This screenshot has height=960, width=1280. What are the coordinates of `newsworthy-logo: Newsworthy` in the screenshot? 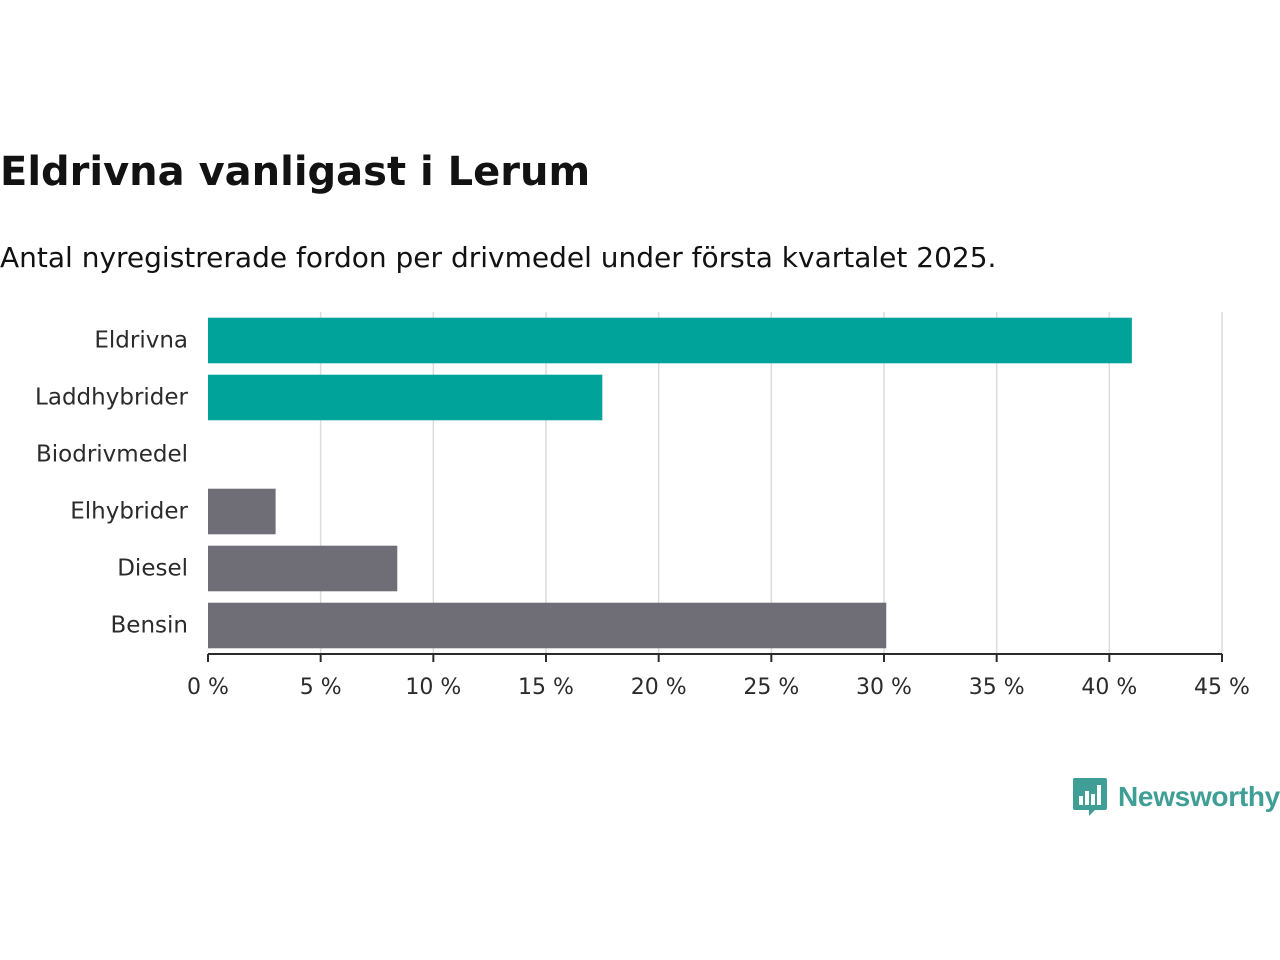 It's located at (1176, 797).